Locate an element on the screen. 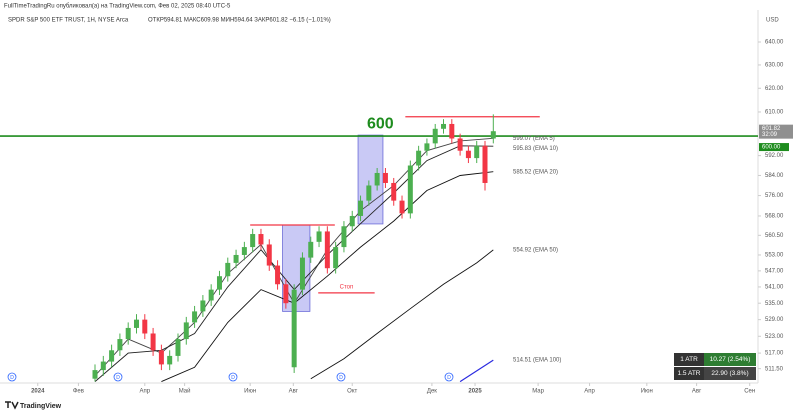  level-axis-box is located at coordinates (774, 147).